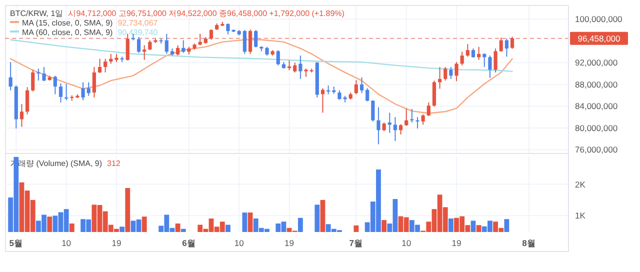 The image size is (640, 272). I want to click on y-tick-label: 92,000,000, so click(596, 63).